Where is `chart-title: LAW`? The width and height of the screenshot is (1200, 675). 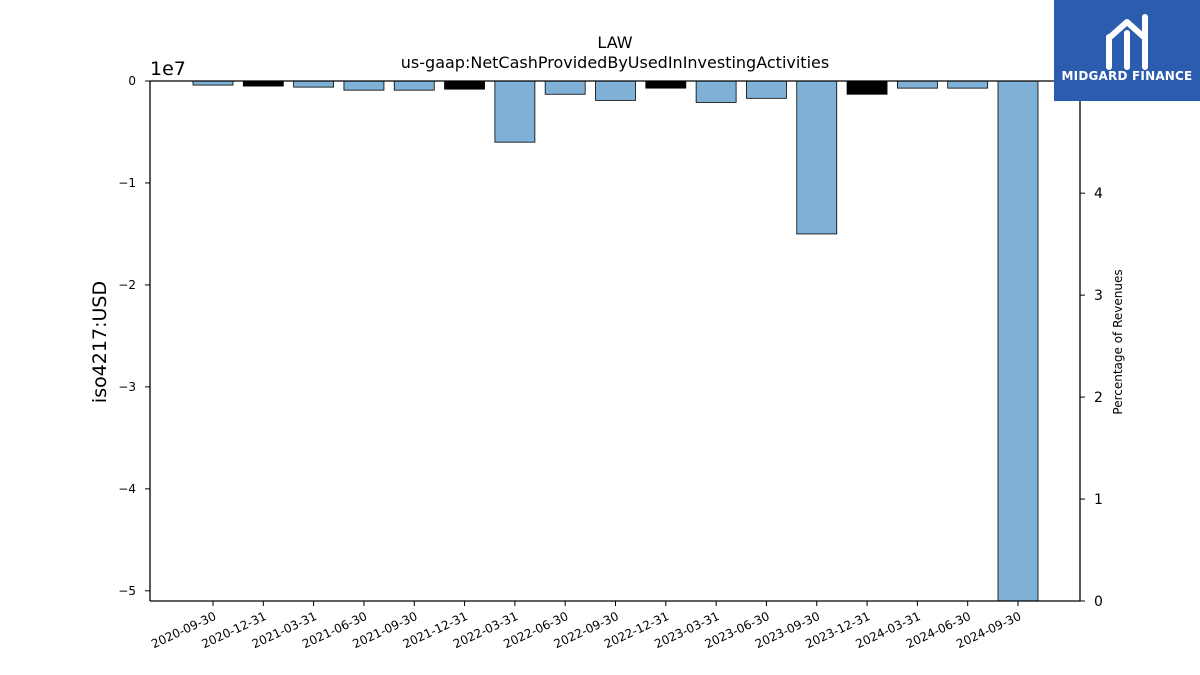
chart-title: LAW is located at coordinates (614, 42).